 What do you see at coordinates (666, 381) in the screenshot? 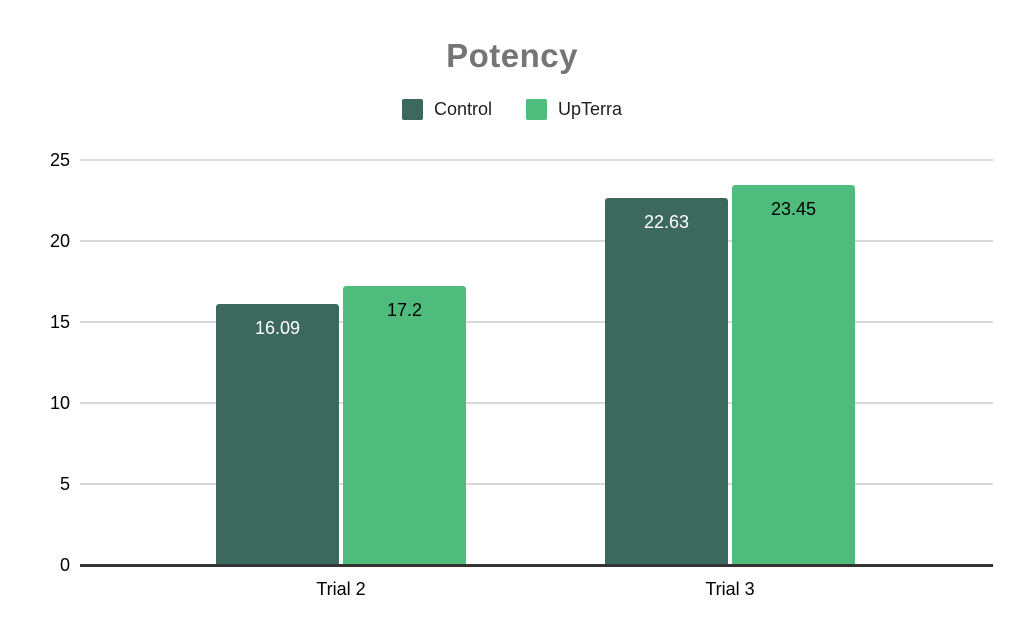
I see `bar-control-trial-3: 22.63` at bounding box center [666, 381].